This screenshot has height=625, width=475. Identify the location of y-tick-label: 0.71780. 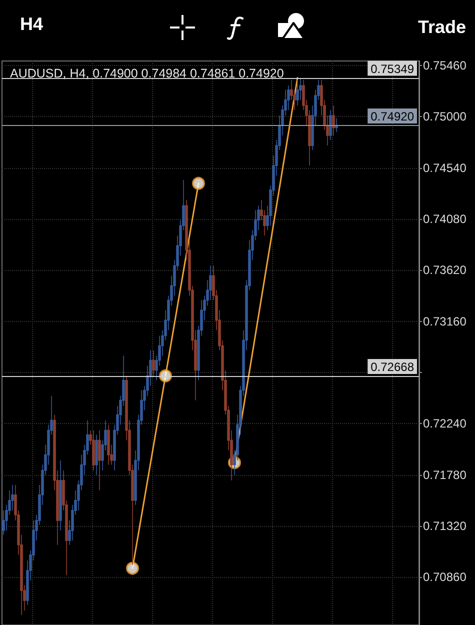
(445, 475).